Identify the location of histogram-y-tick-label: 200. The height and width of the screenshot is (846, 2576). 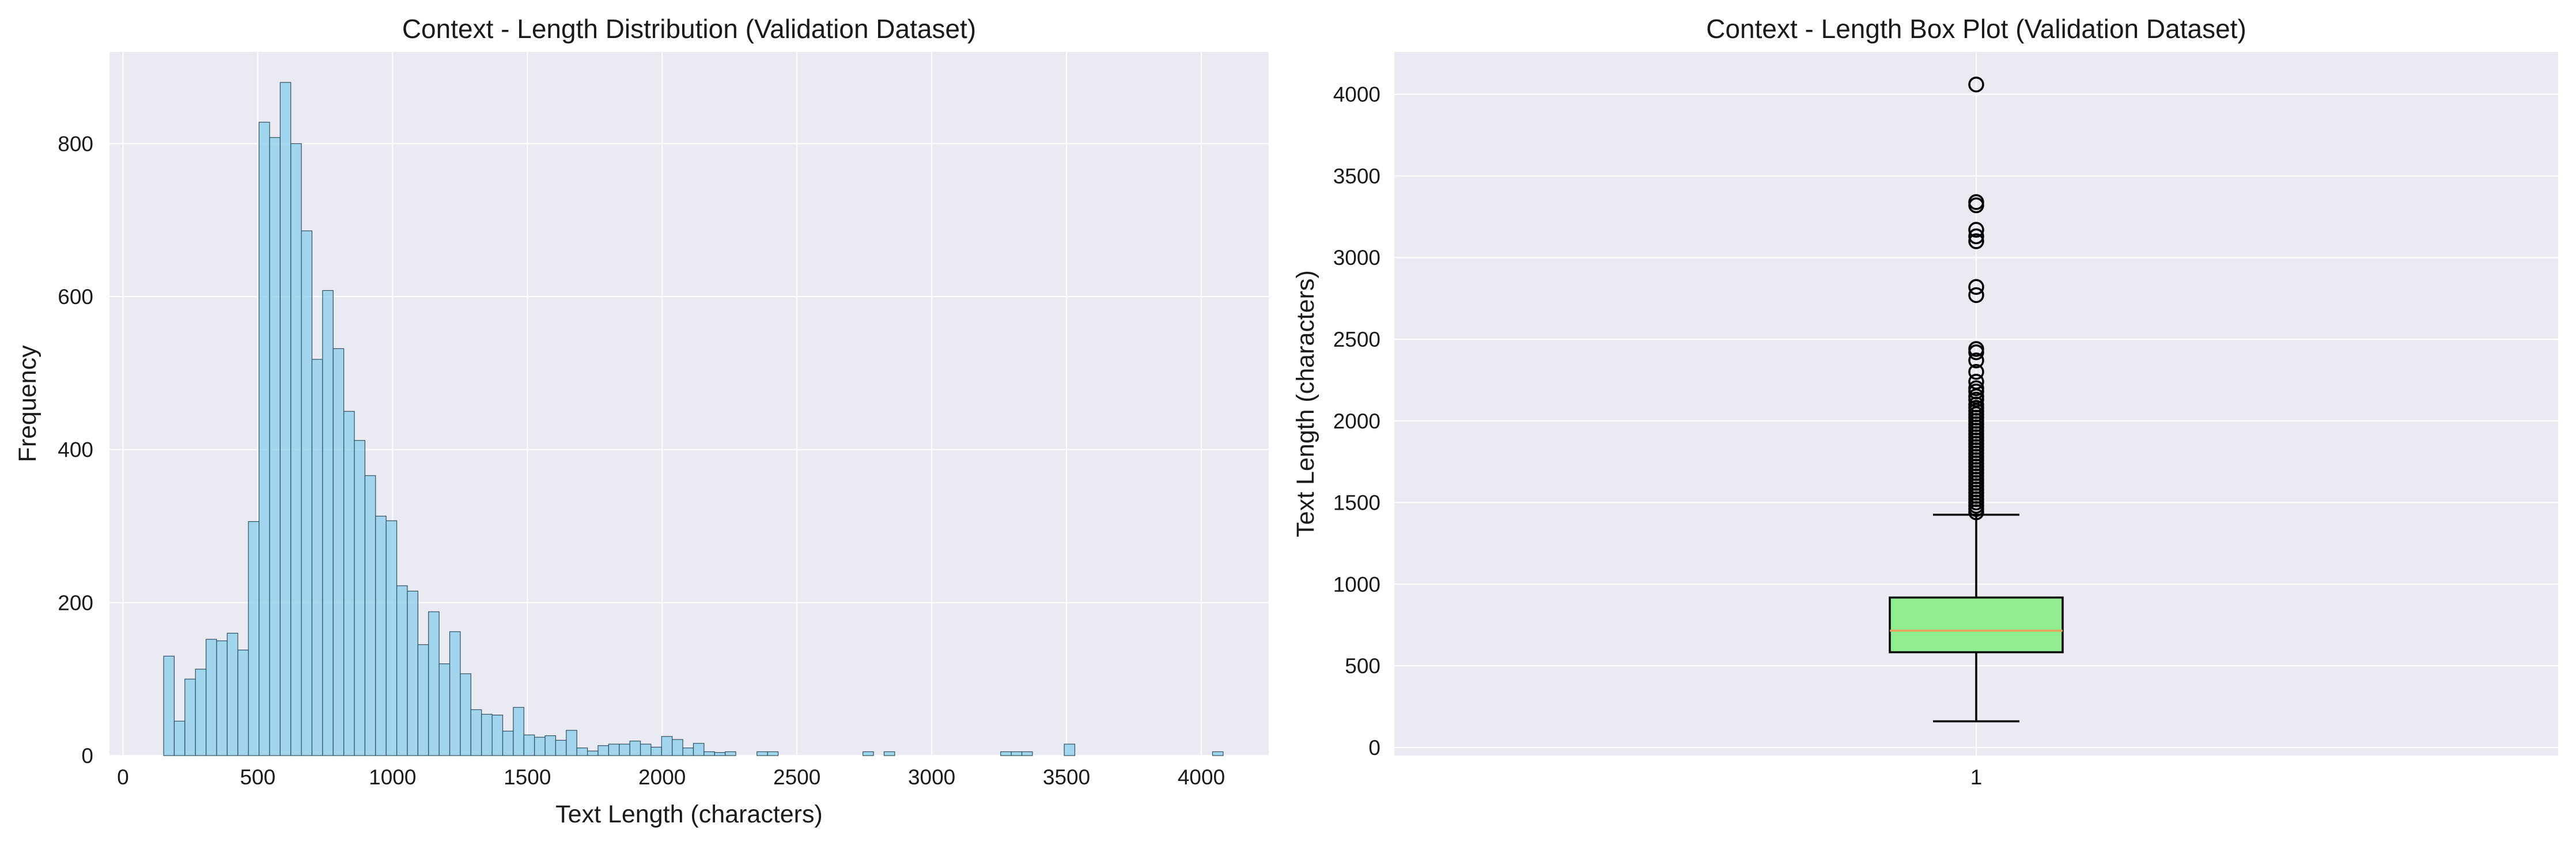
(75, 603).